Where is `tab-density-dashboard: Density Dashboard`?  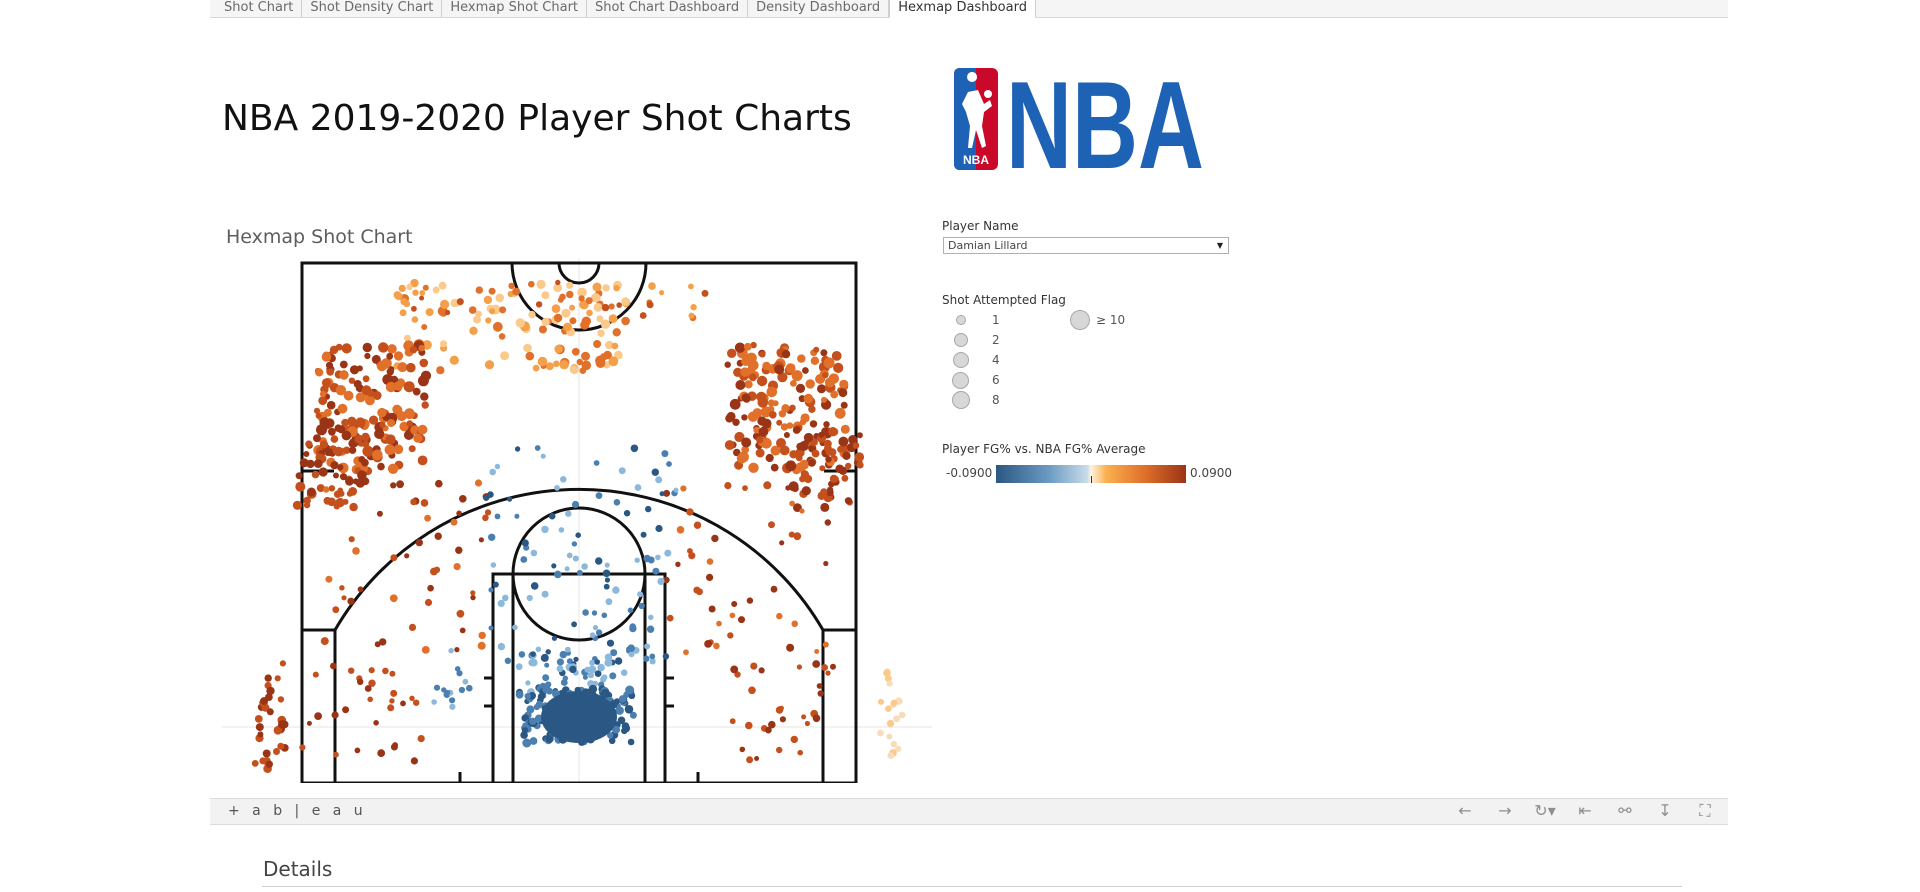
tab-density-dashboard: Density Dashboard is located at coordinates (819, 8).